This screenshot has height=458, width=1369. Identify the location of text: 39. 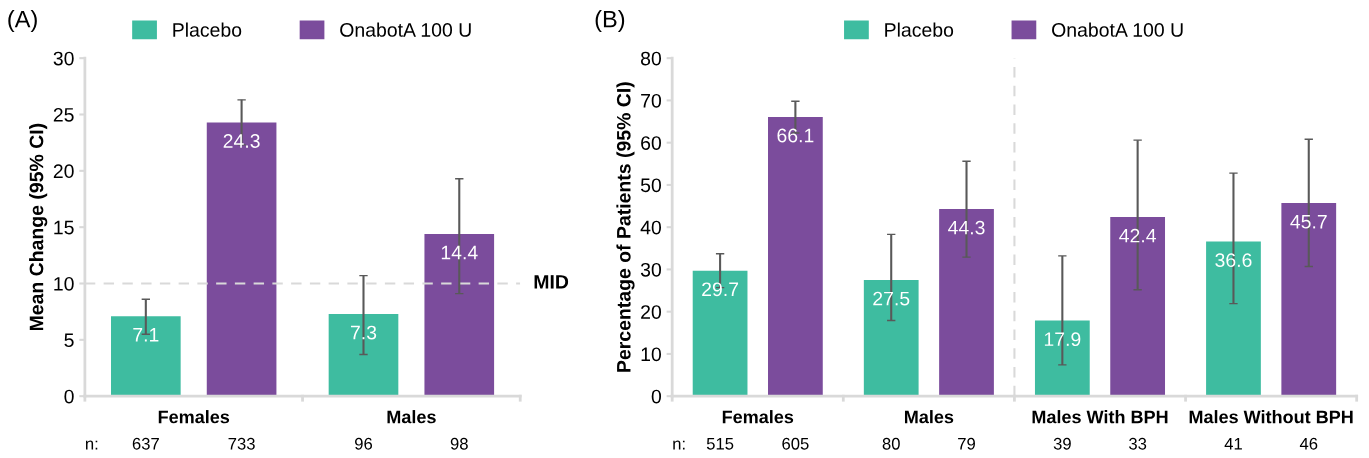
(1062, 443).